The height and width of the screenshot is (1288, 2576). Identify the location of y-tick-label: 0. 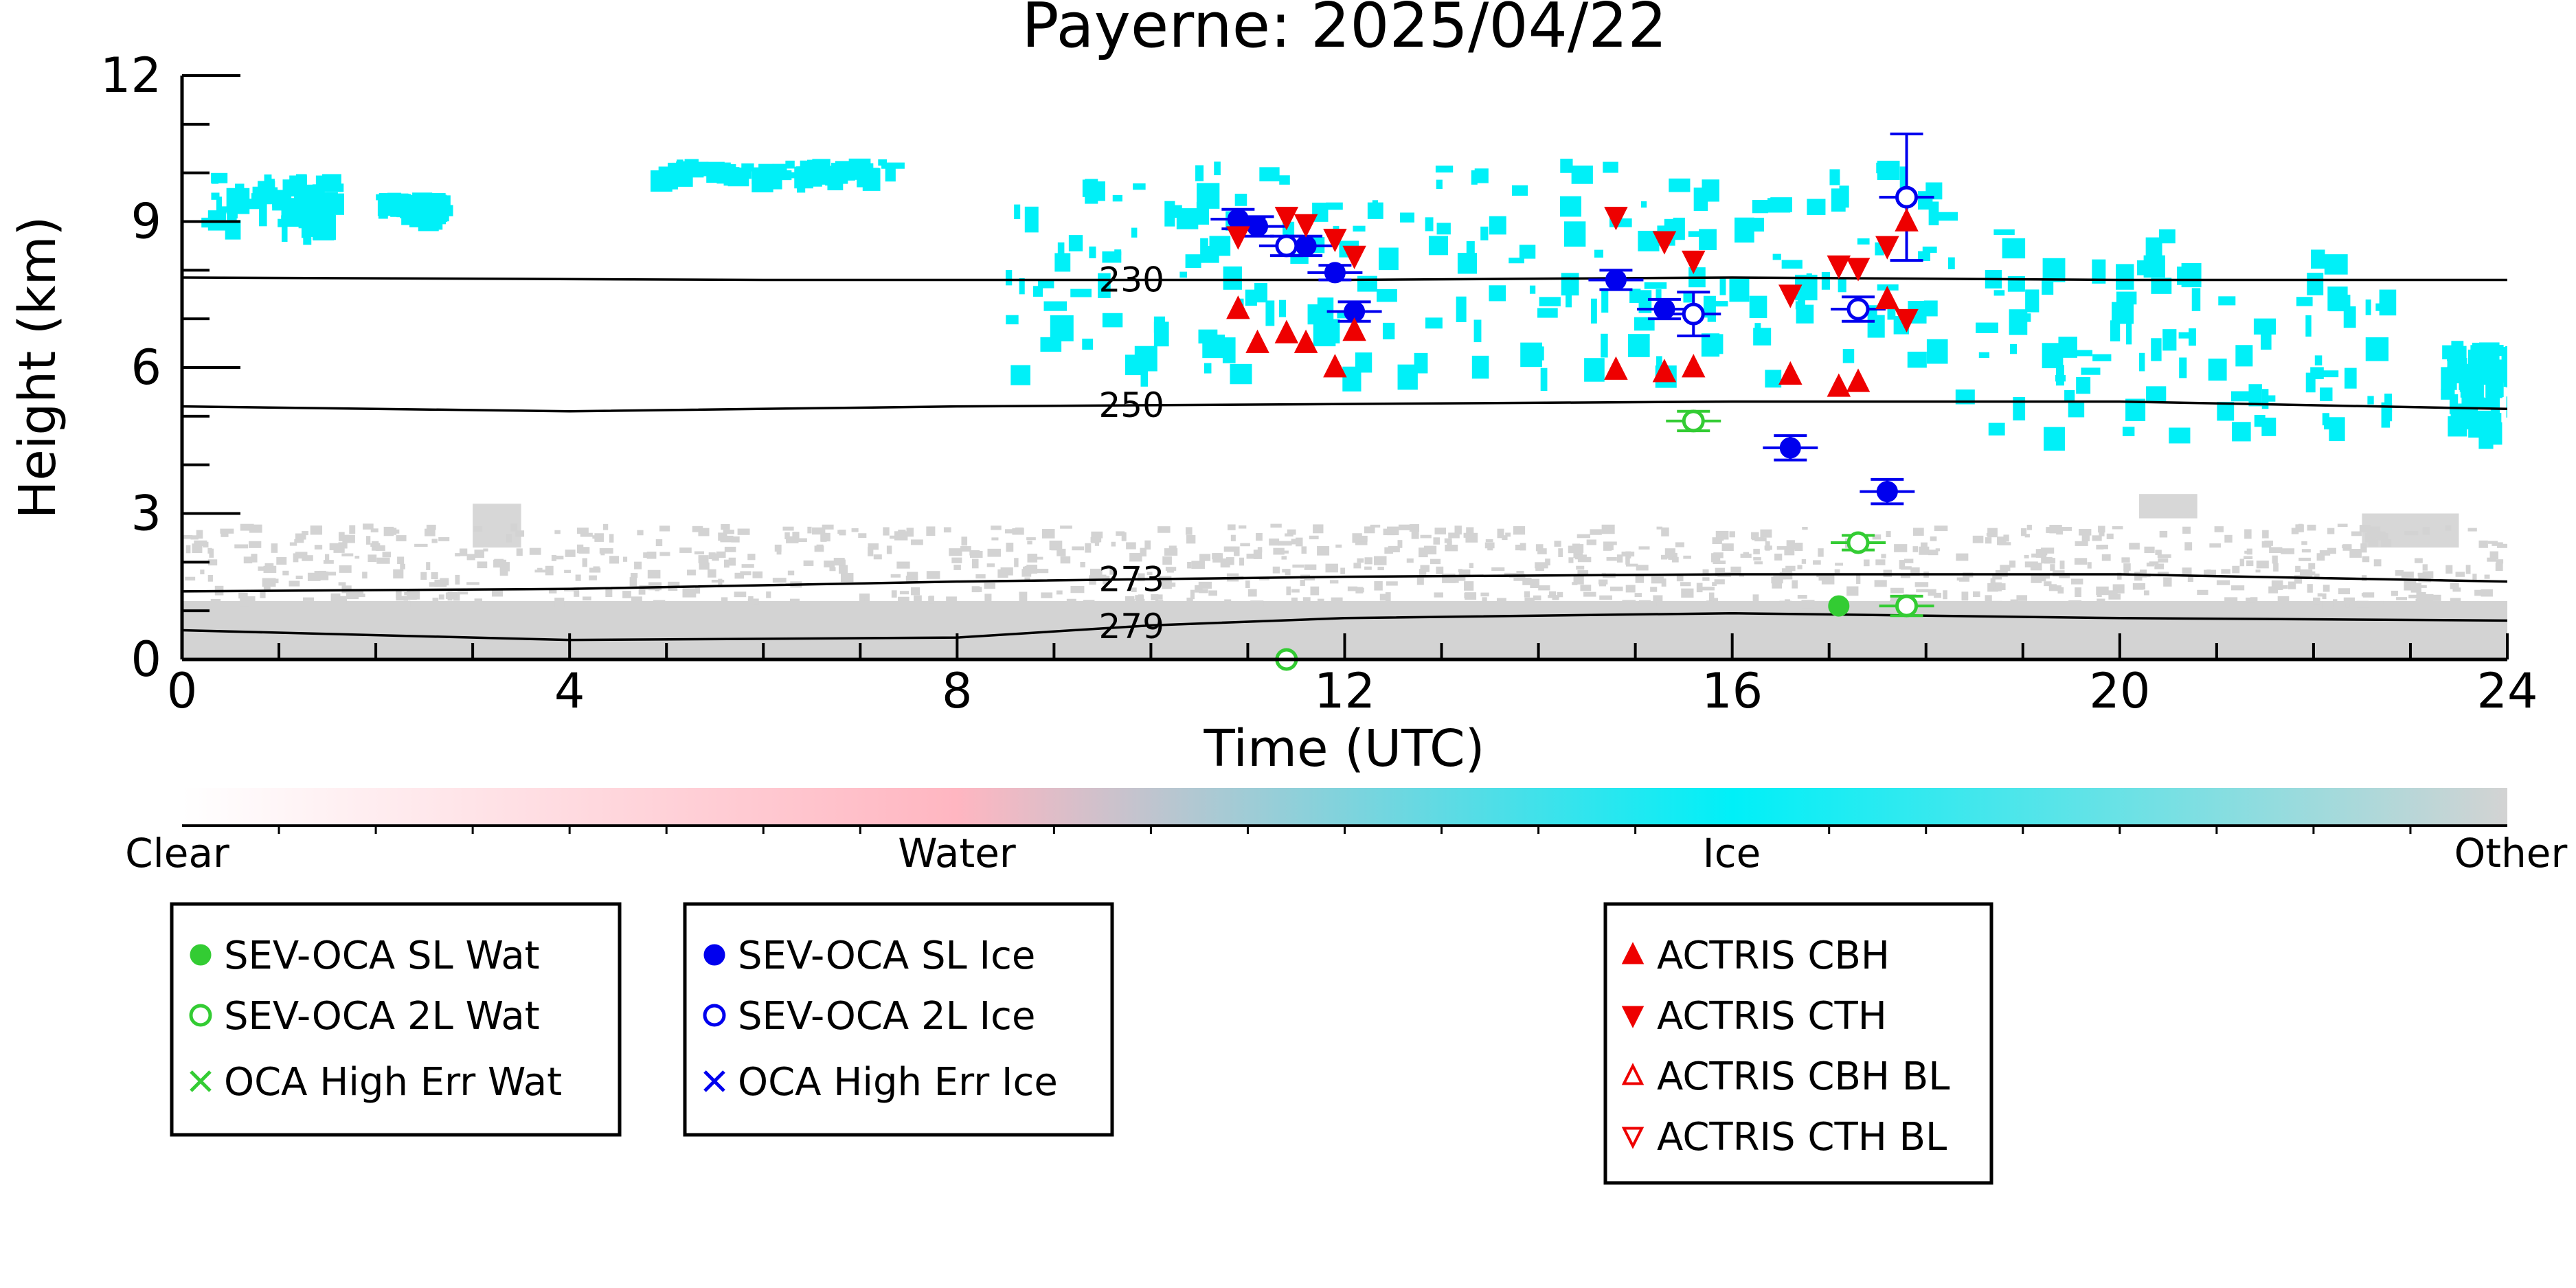
(146, 659).